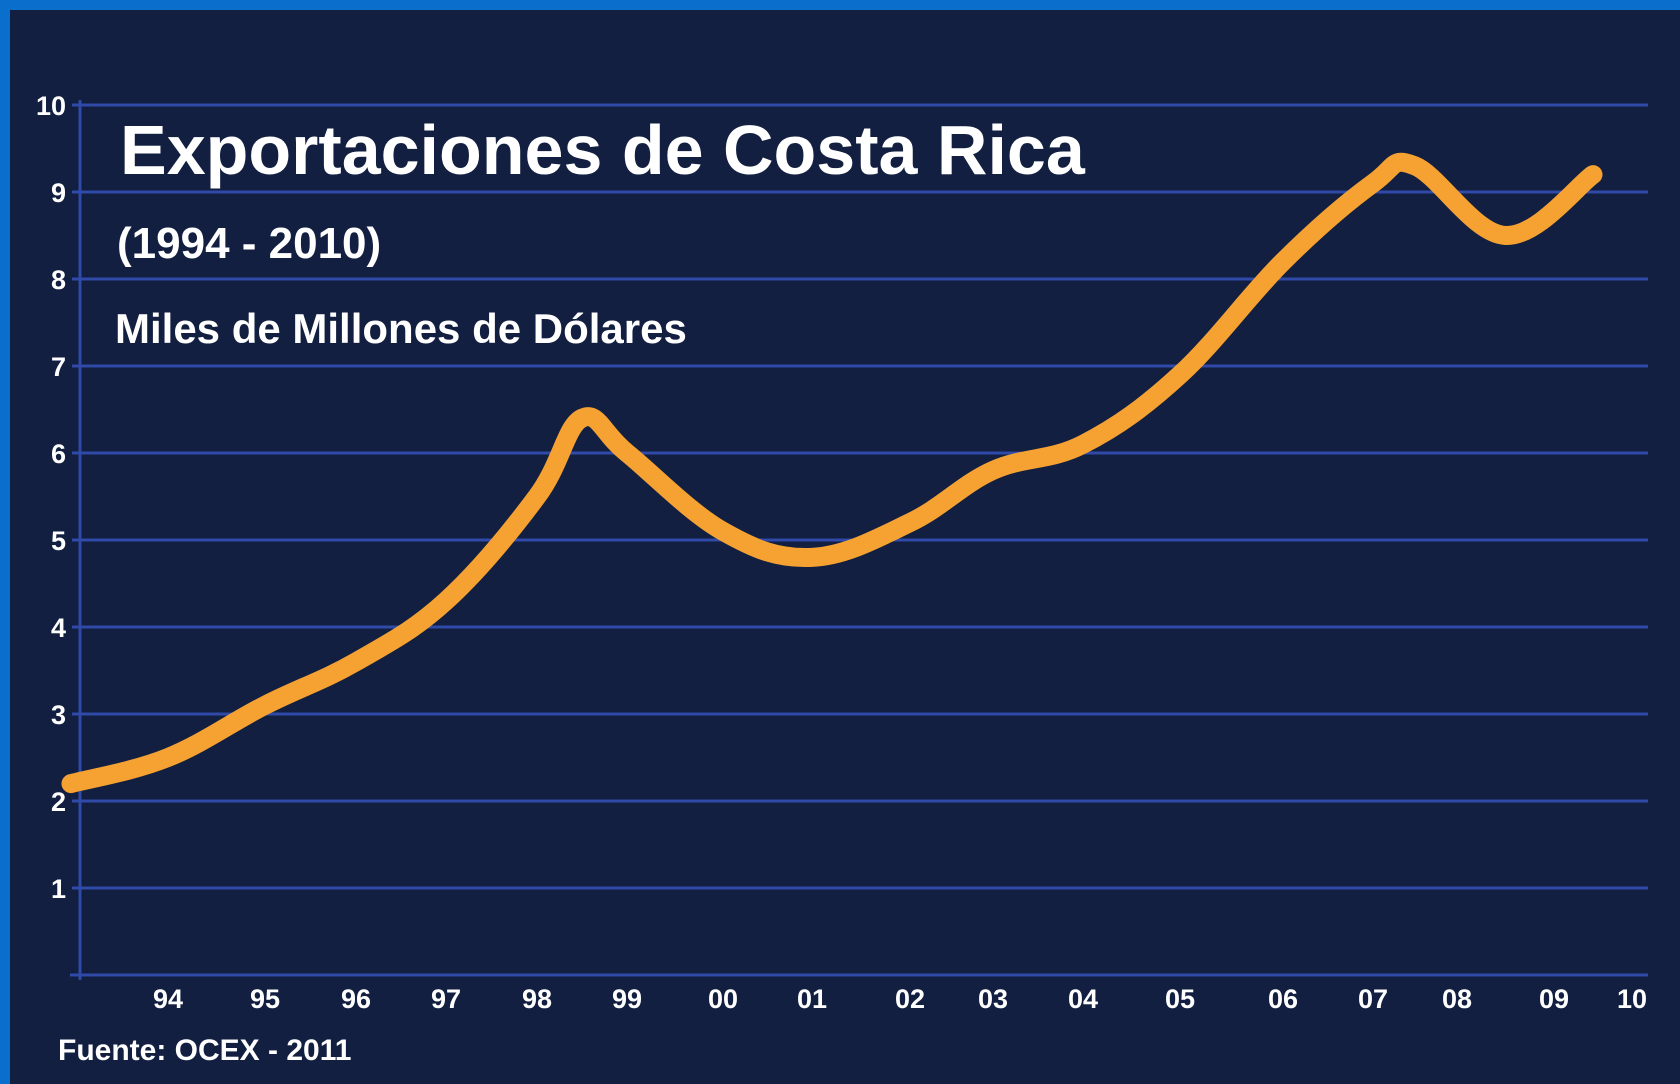  What do you see at coordinates (1083, 999) in the screenshot?
I see `x-tick-label: 04` at bounding box center [1083, 999].